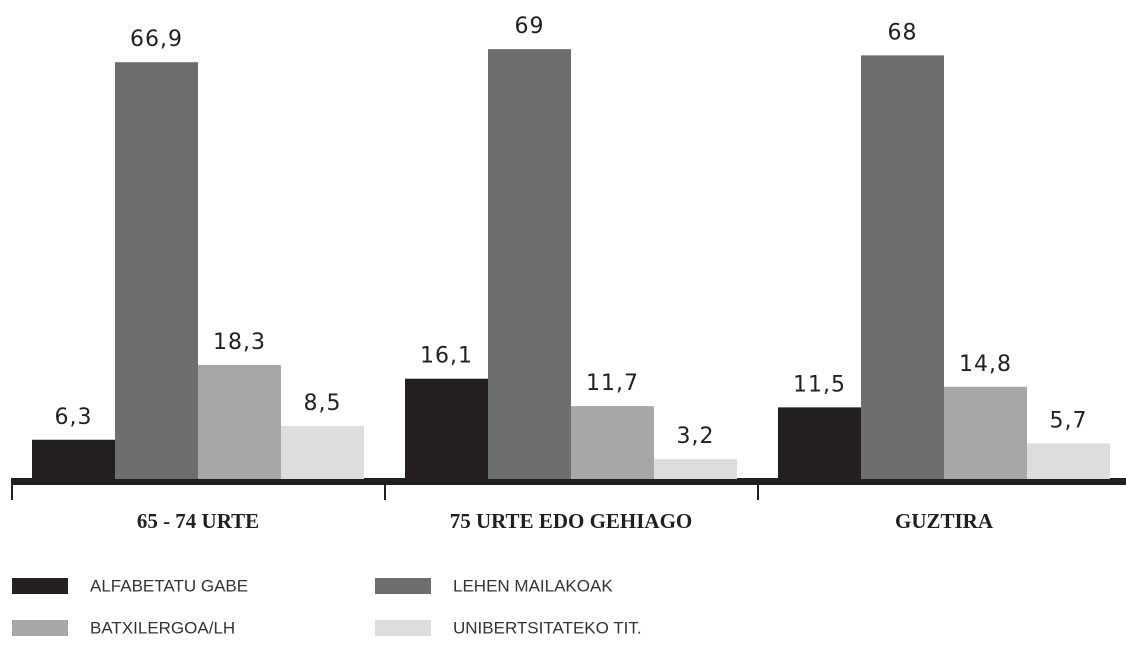 This screenshot has height=646, width=1126. What do you see at coordinates (74, 417) in the screenshot?
I see `value-label: 6,3` at bounding box center [74, 417].